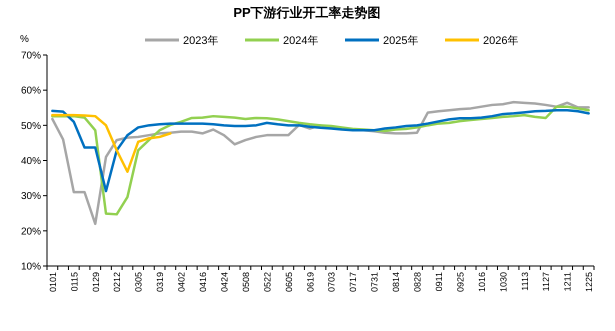 This screenshot has height=331, width=615. Describe the element at coordinates (245, 282) in the screenshot. I see `x-tick-label: 0508` at that location.